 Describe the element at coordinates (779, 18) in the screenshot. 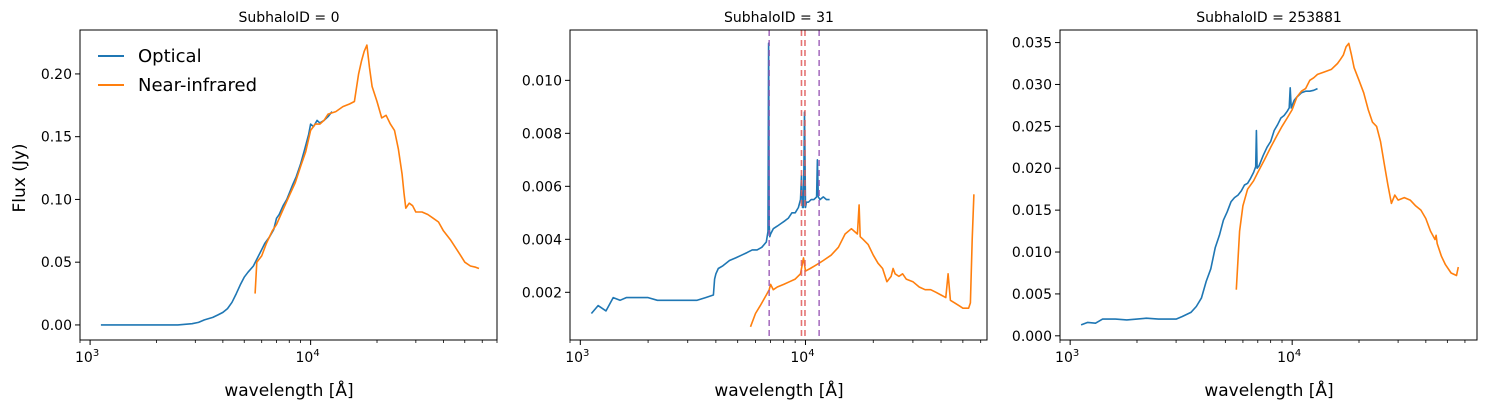

I see `panel-title: SubhaloID = 31` at that location.